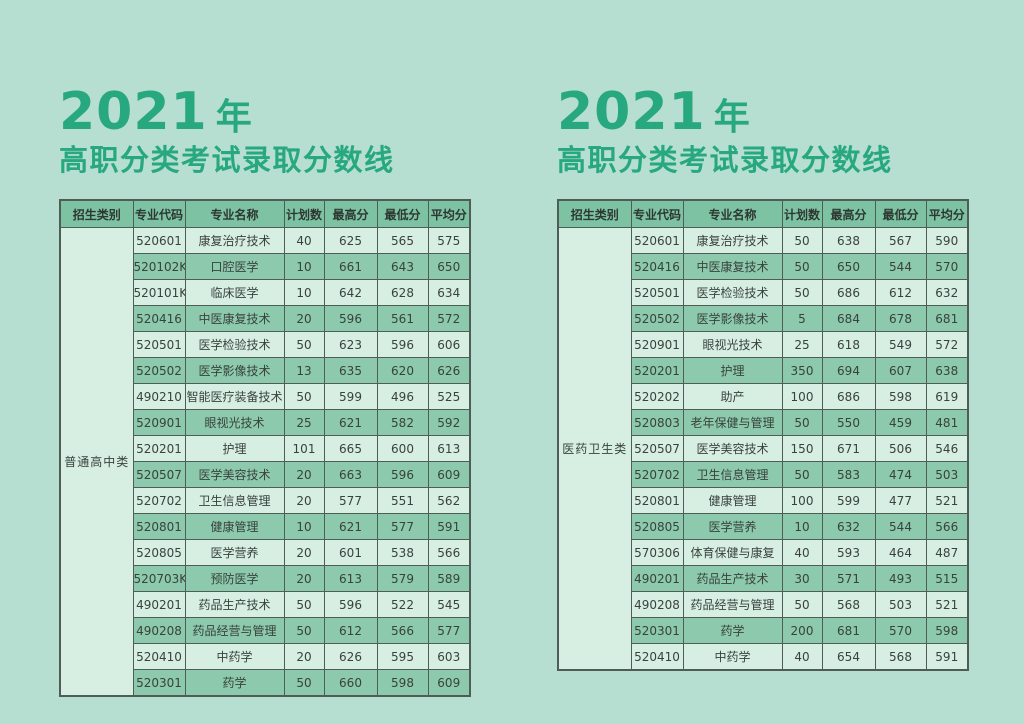 This screenshot has height=724, width=1024. What do you see at coordinates (304, 501) in the screenshot?
I see `plan-count-cell: 20` at bounding box center [304, 501].